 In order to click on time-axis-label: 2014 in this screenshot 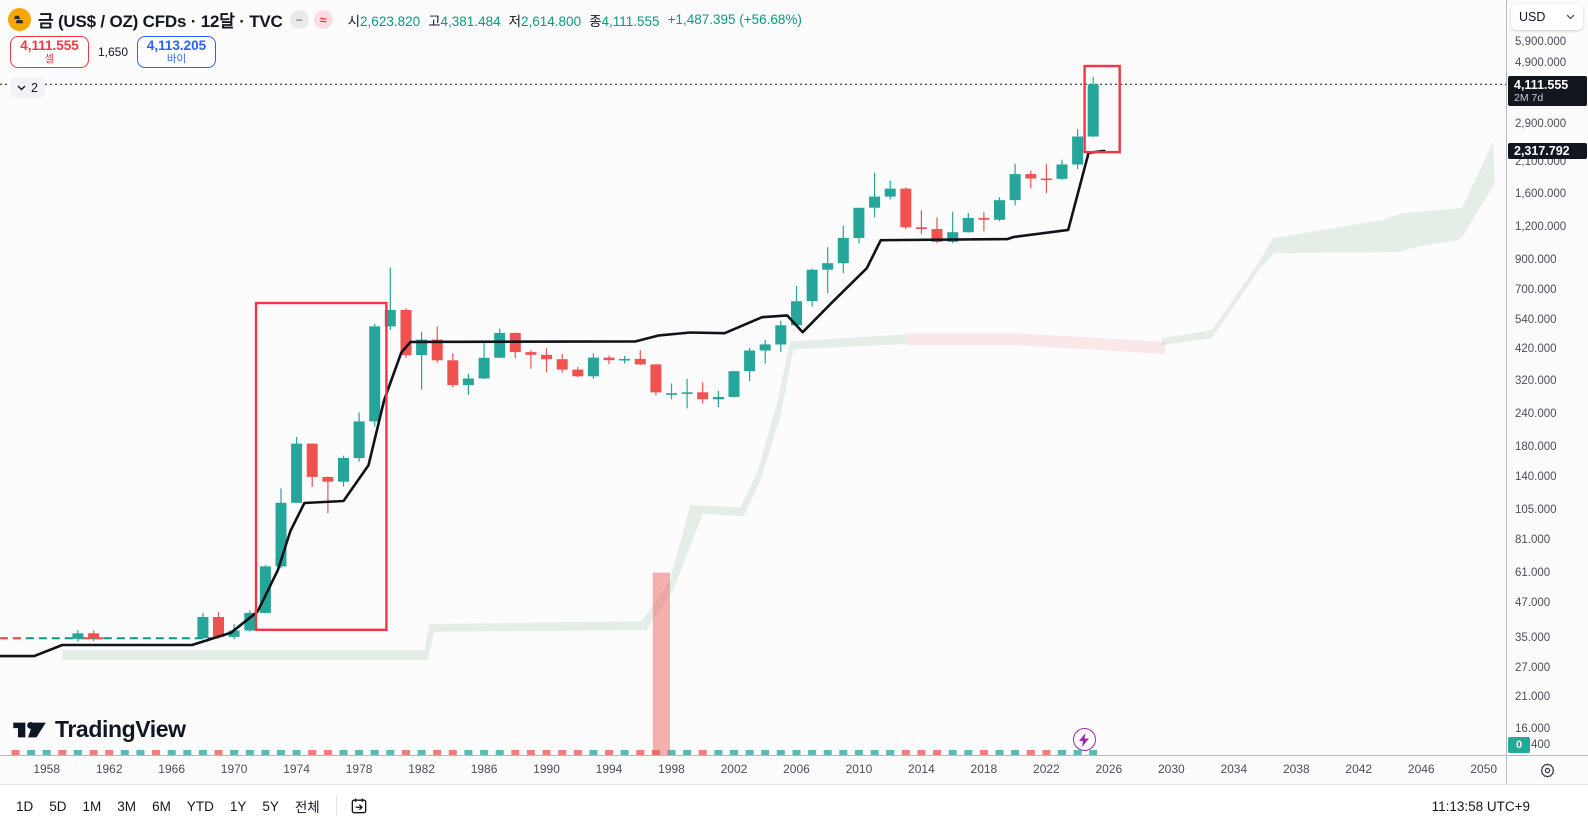, I will do `click(921, 769)`.